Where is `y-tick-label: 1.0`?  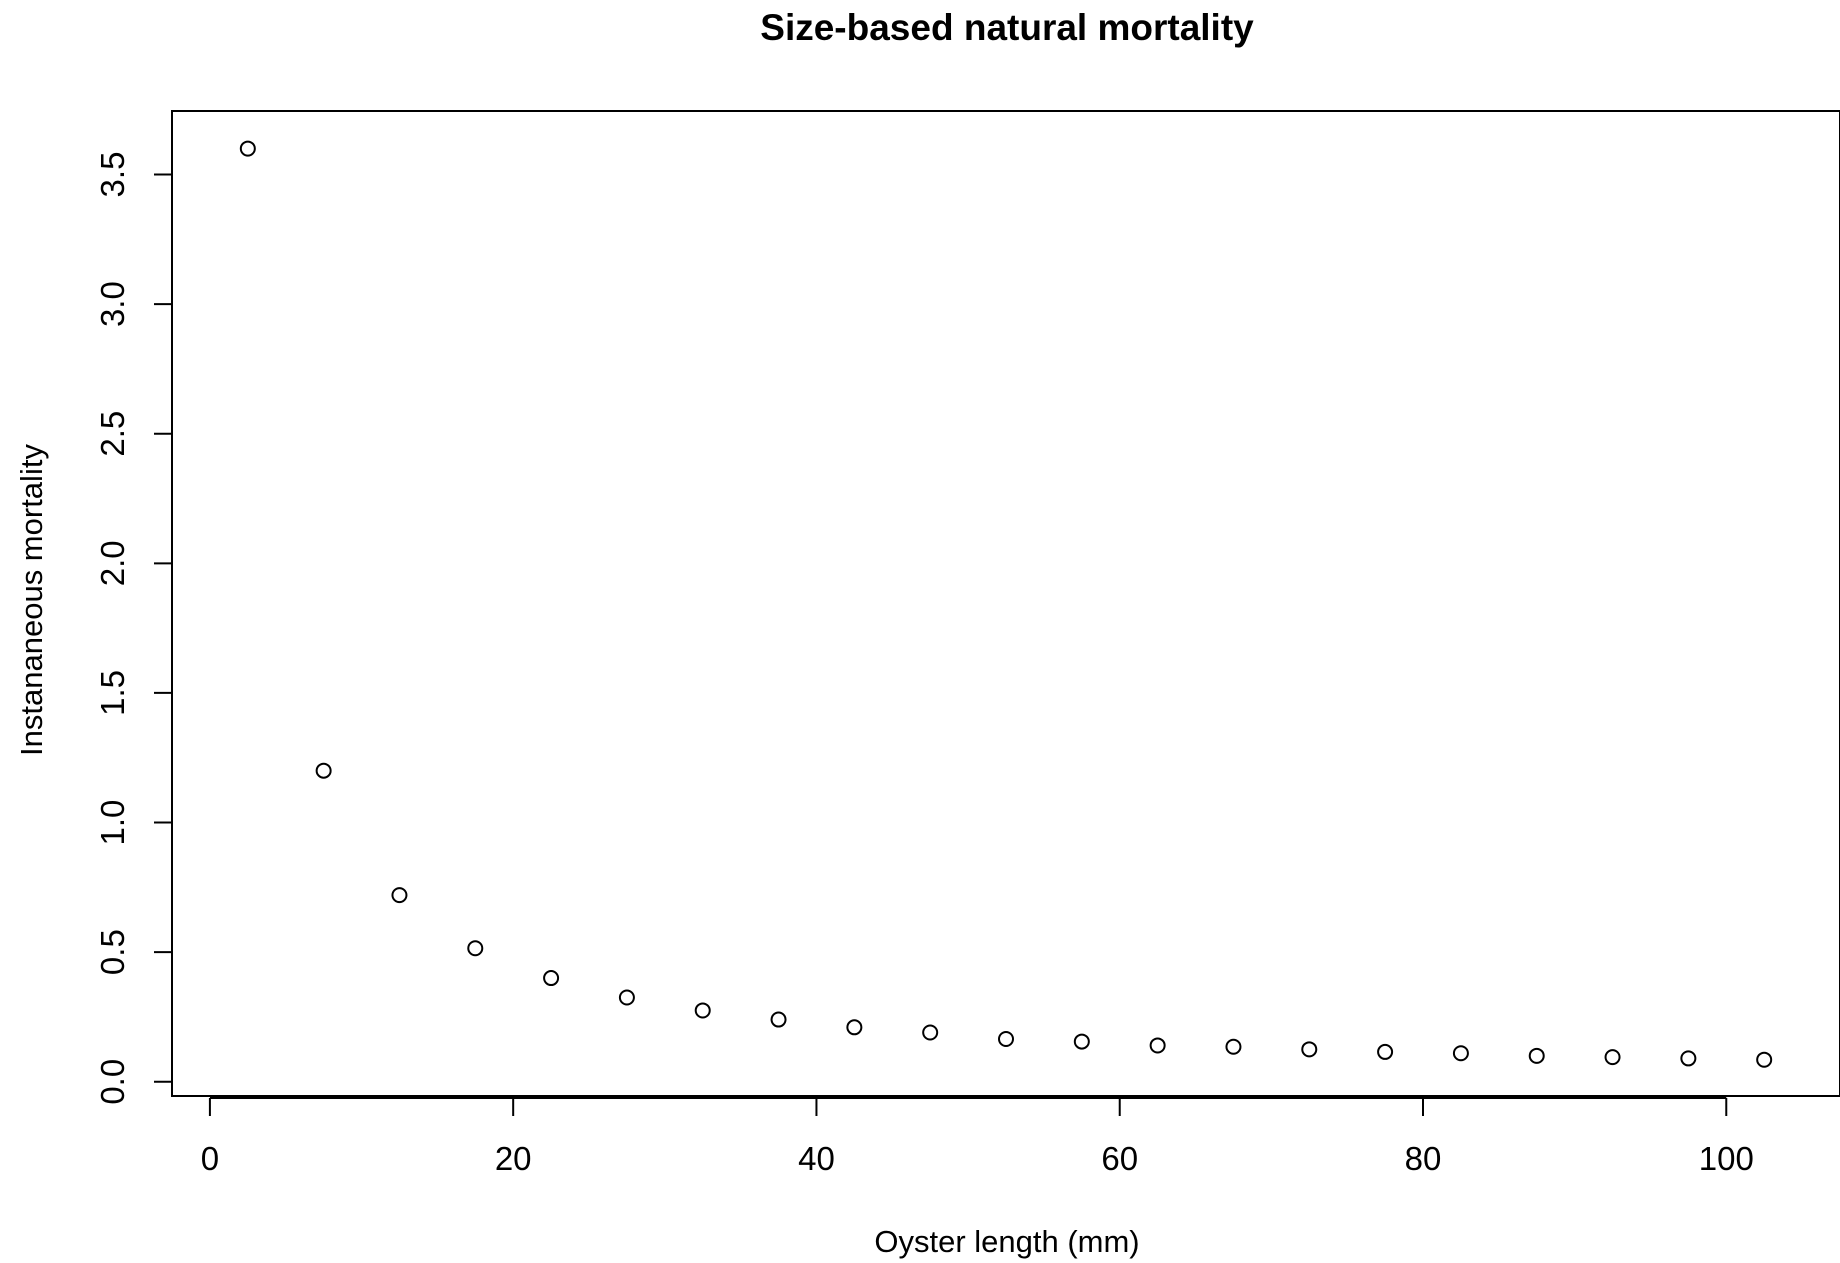 y-tick-label: 1.0 is located at coordinates (112, 823).